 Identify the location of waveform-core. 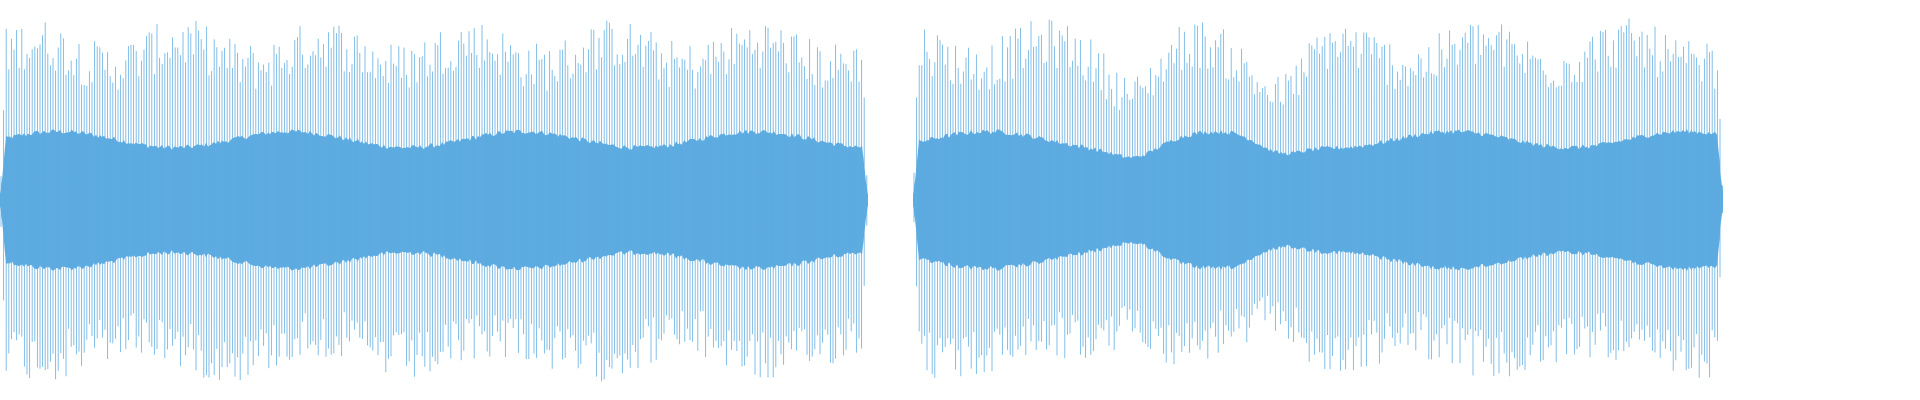
(1318, 200).